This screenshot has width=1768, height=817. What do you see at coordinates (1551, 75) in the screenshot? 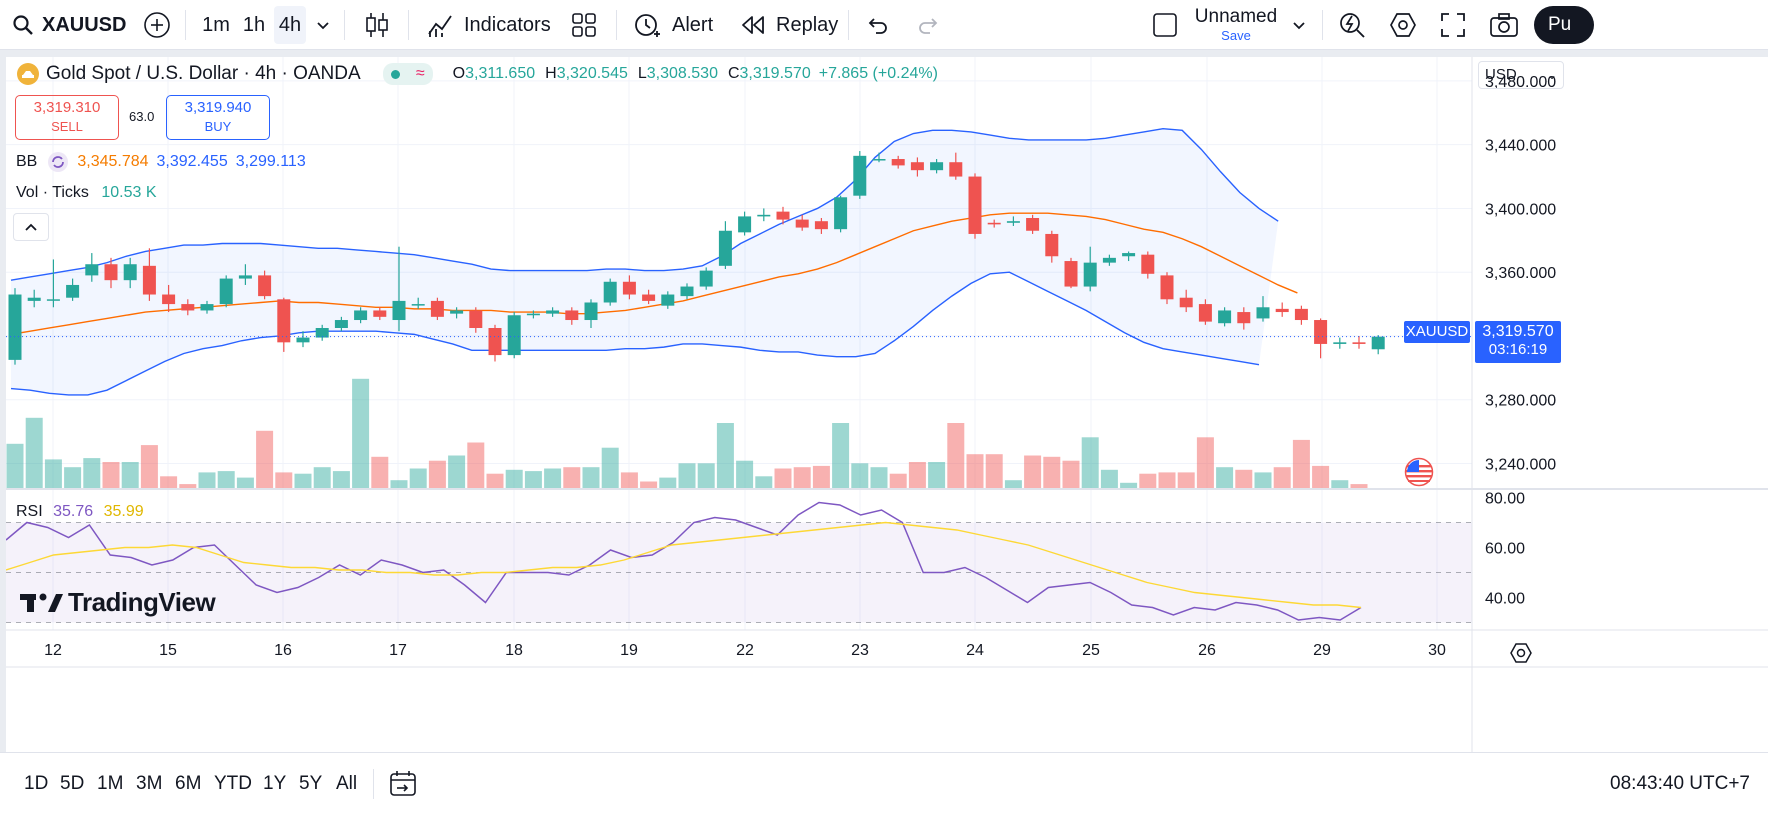
I see `chevron-down-icon: ⌄` at bounding box center [1551, 75].